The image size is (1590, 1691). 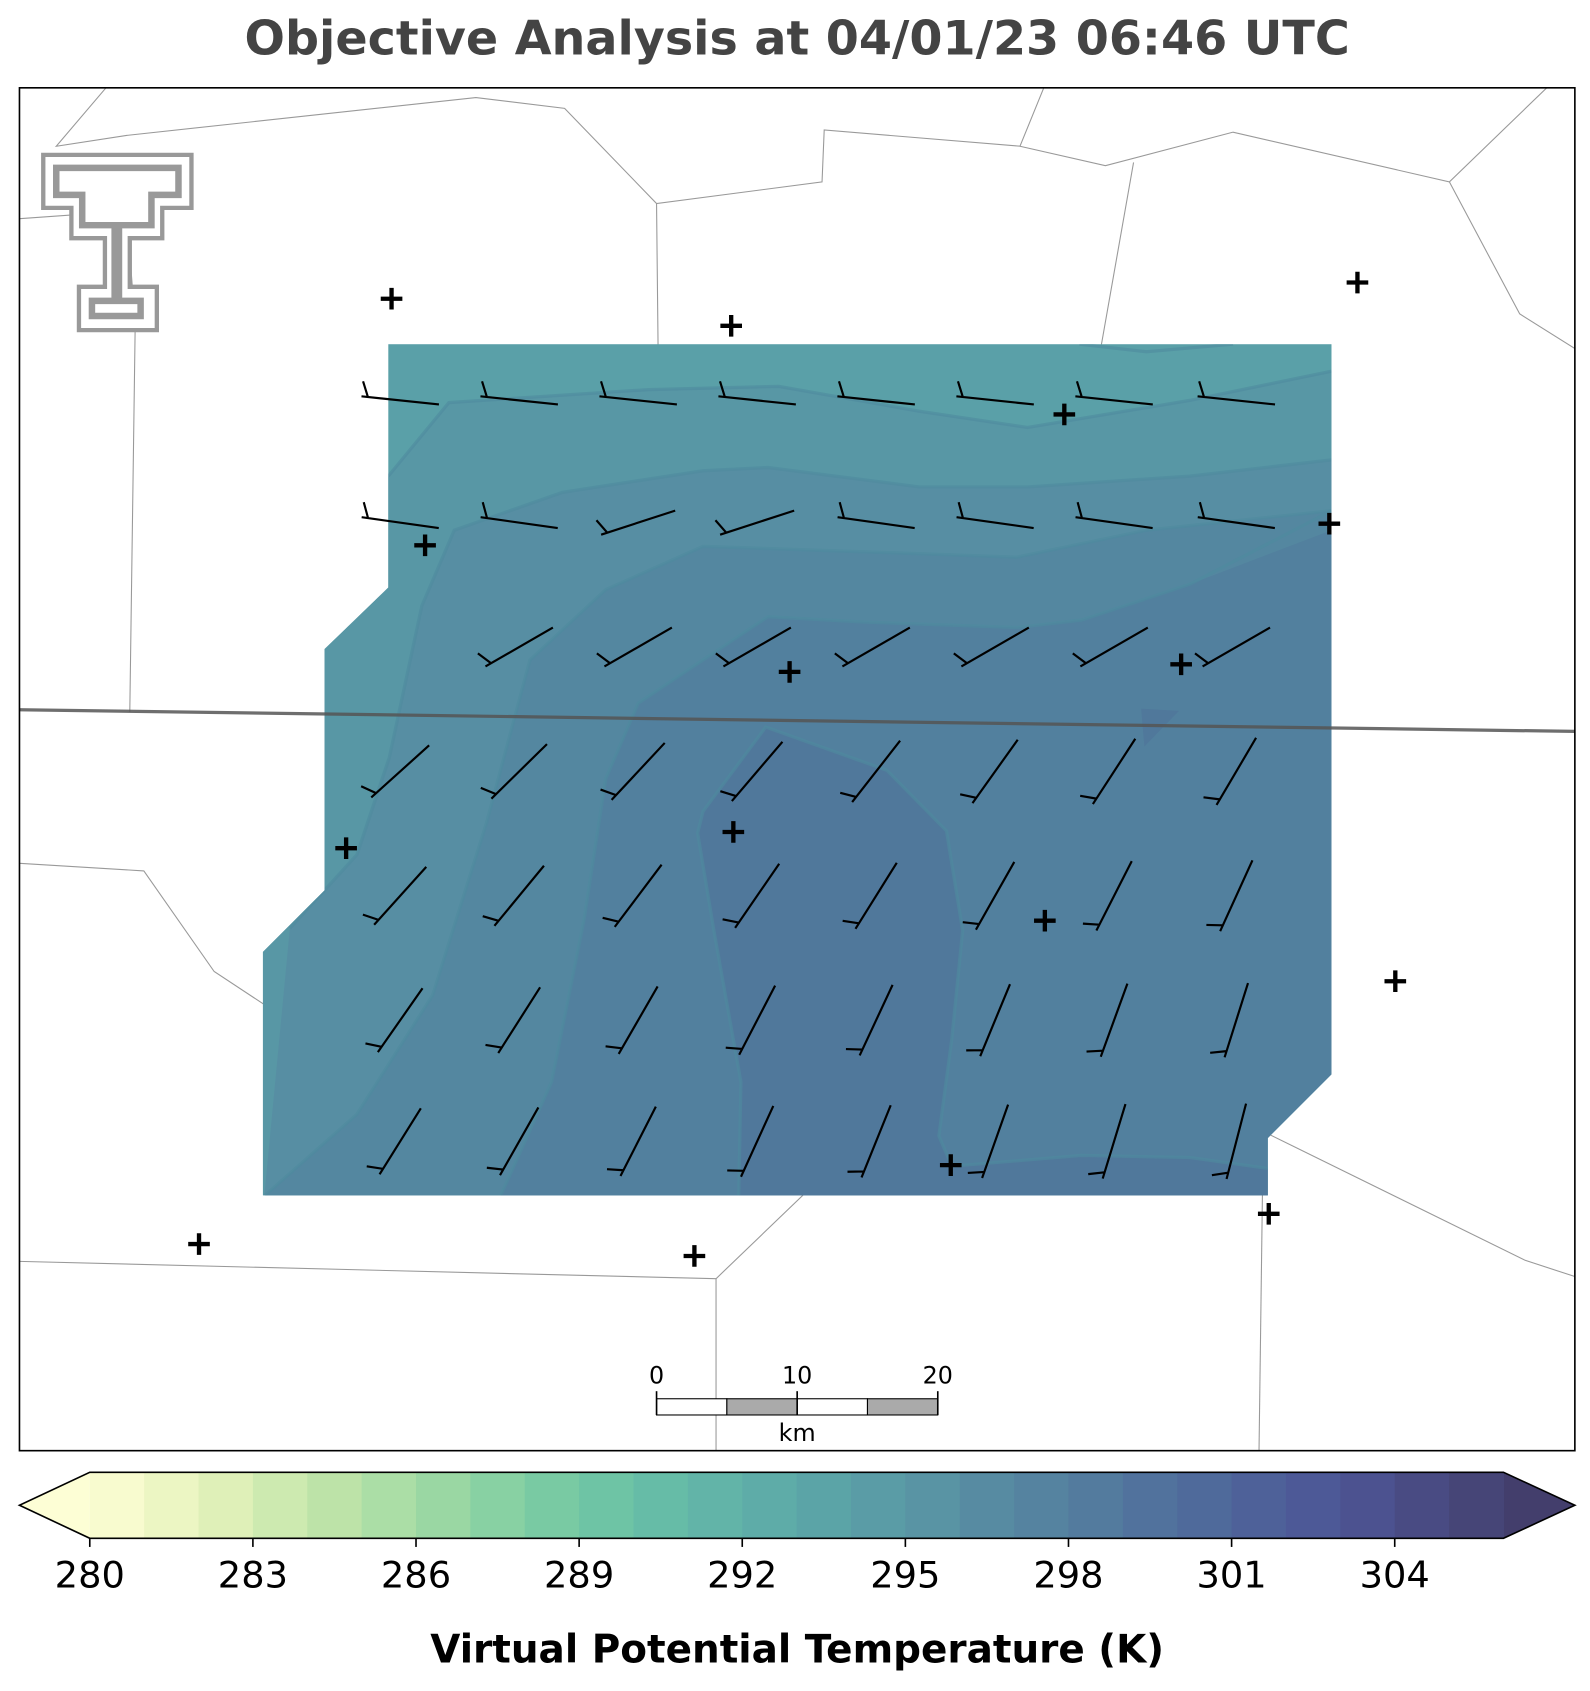 What do you see at coordinates (1232, 1575) in the screenshot?
I see `colorbar-tick-label: 301` at bounding box center [1232, 1575].